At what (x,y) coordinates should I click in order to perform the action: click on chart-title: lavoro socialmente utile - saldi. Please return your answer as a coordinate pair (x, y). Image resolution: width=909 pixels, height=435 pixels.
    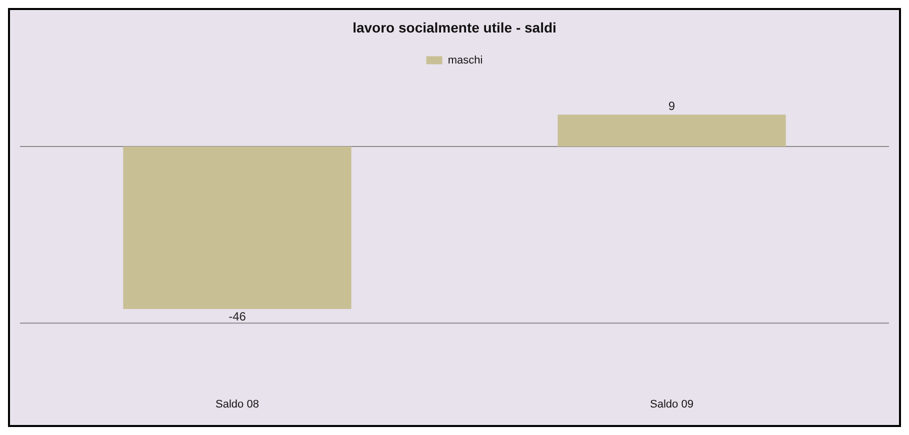
    Looking at the image, I should click on (454, 27).